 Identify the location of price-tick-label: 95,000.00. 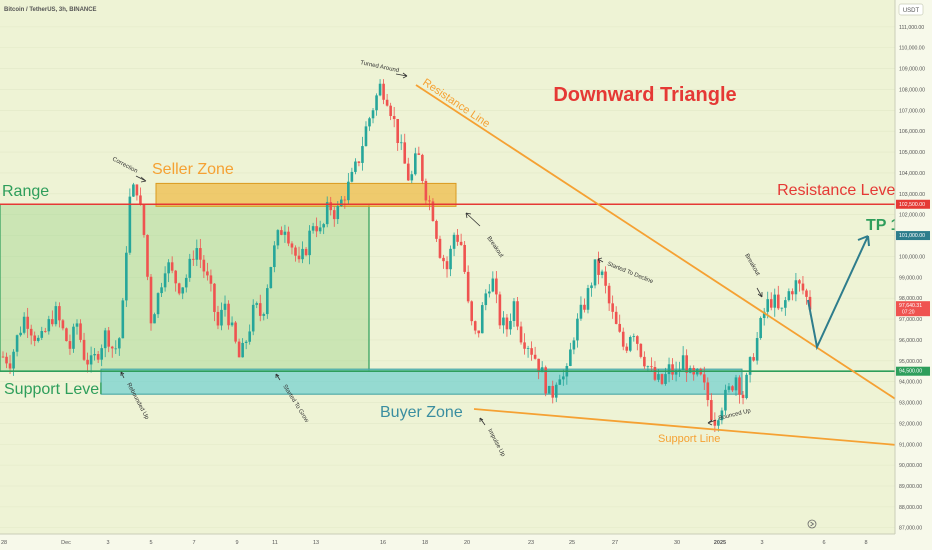
(910, 362).